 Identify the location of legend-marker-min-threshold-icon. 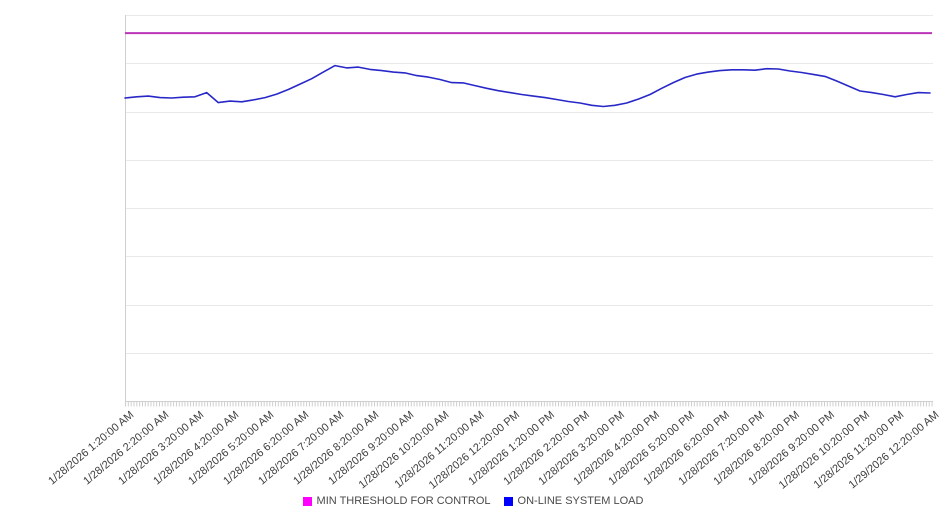
(307, 501).